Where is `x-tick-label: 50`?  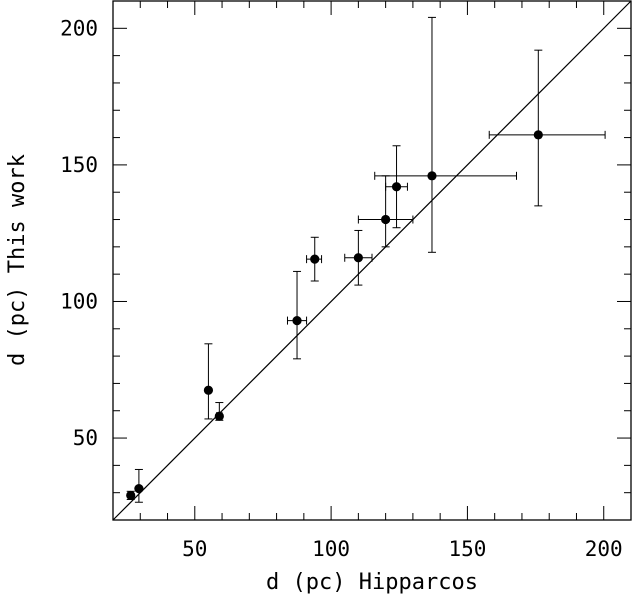
x-tick-label: 50 is located at coordinates (194, 549).